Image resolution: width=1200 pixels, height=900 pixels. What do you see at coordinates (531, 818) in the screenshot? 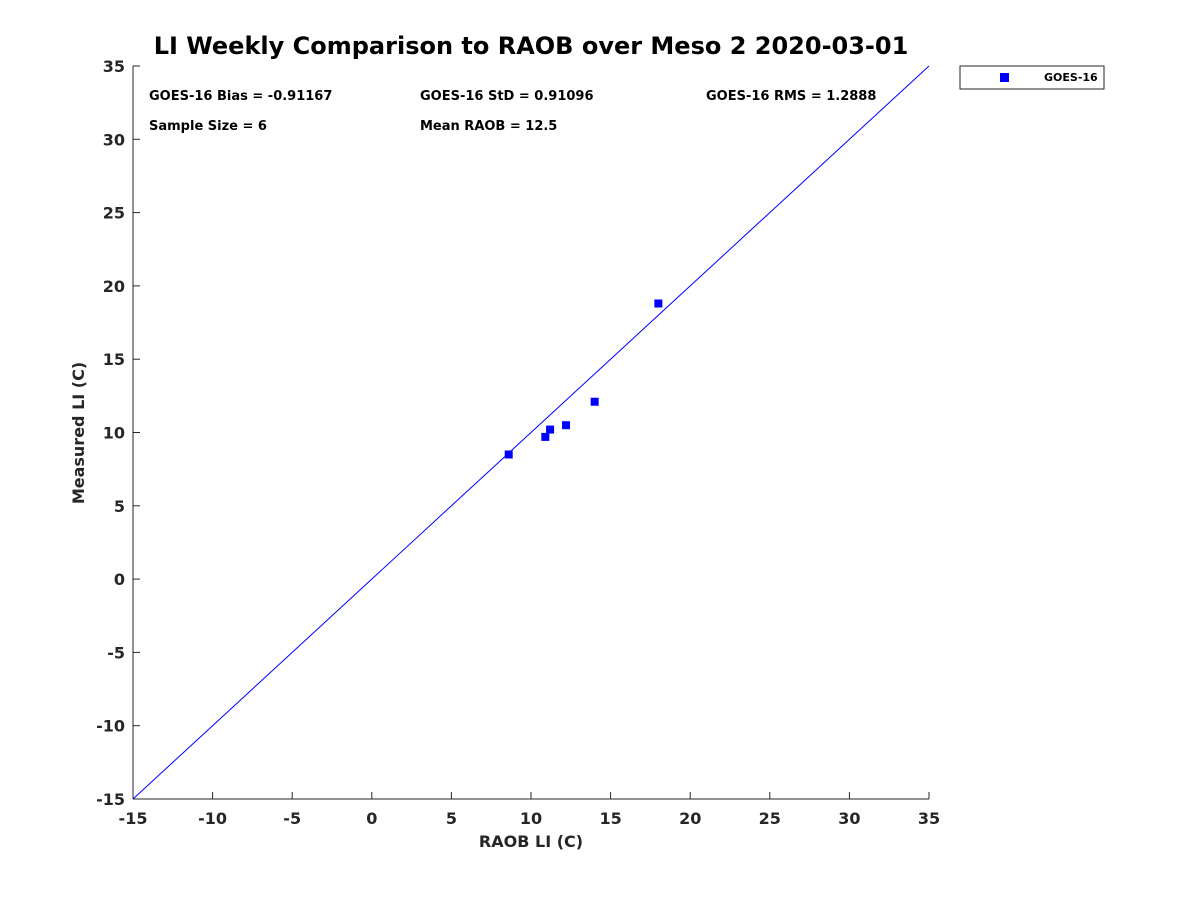
I see `x-tick-label: 10` at bounding box center [531, 818].